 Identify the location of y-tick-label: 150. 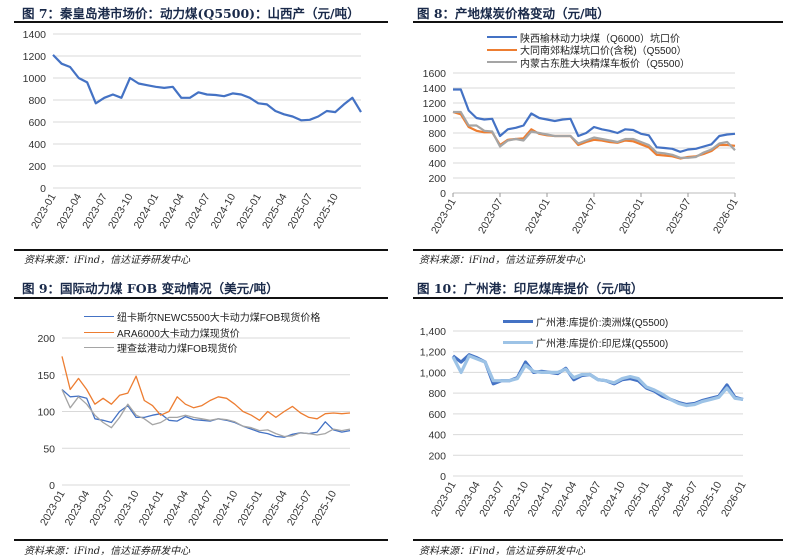
(46, 376).